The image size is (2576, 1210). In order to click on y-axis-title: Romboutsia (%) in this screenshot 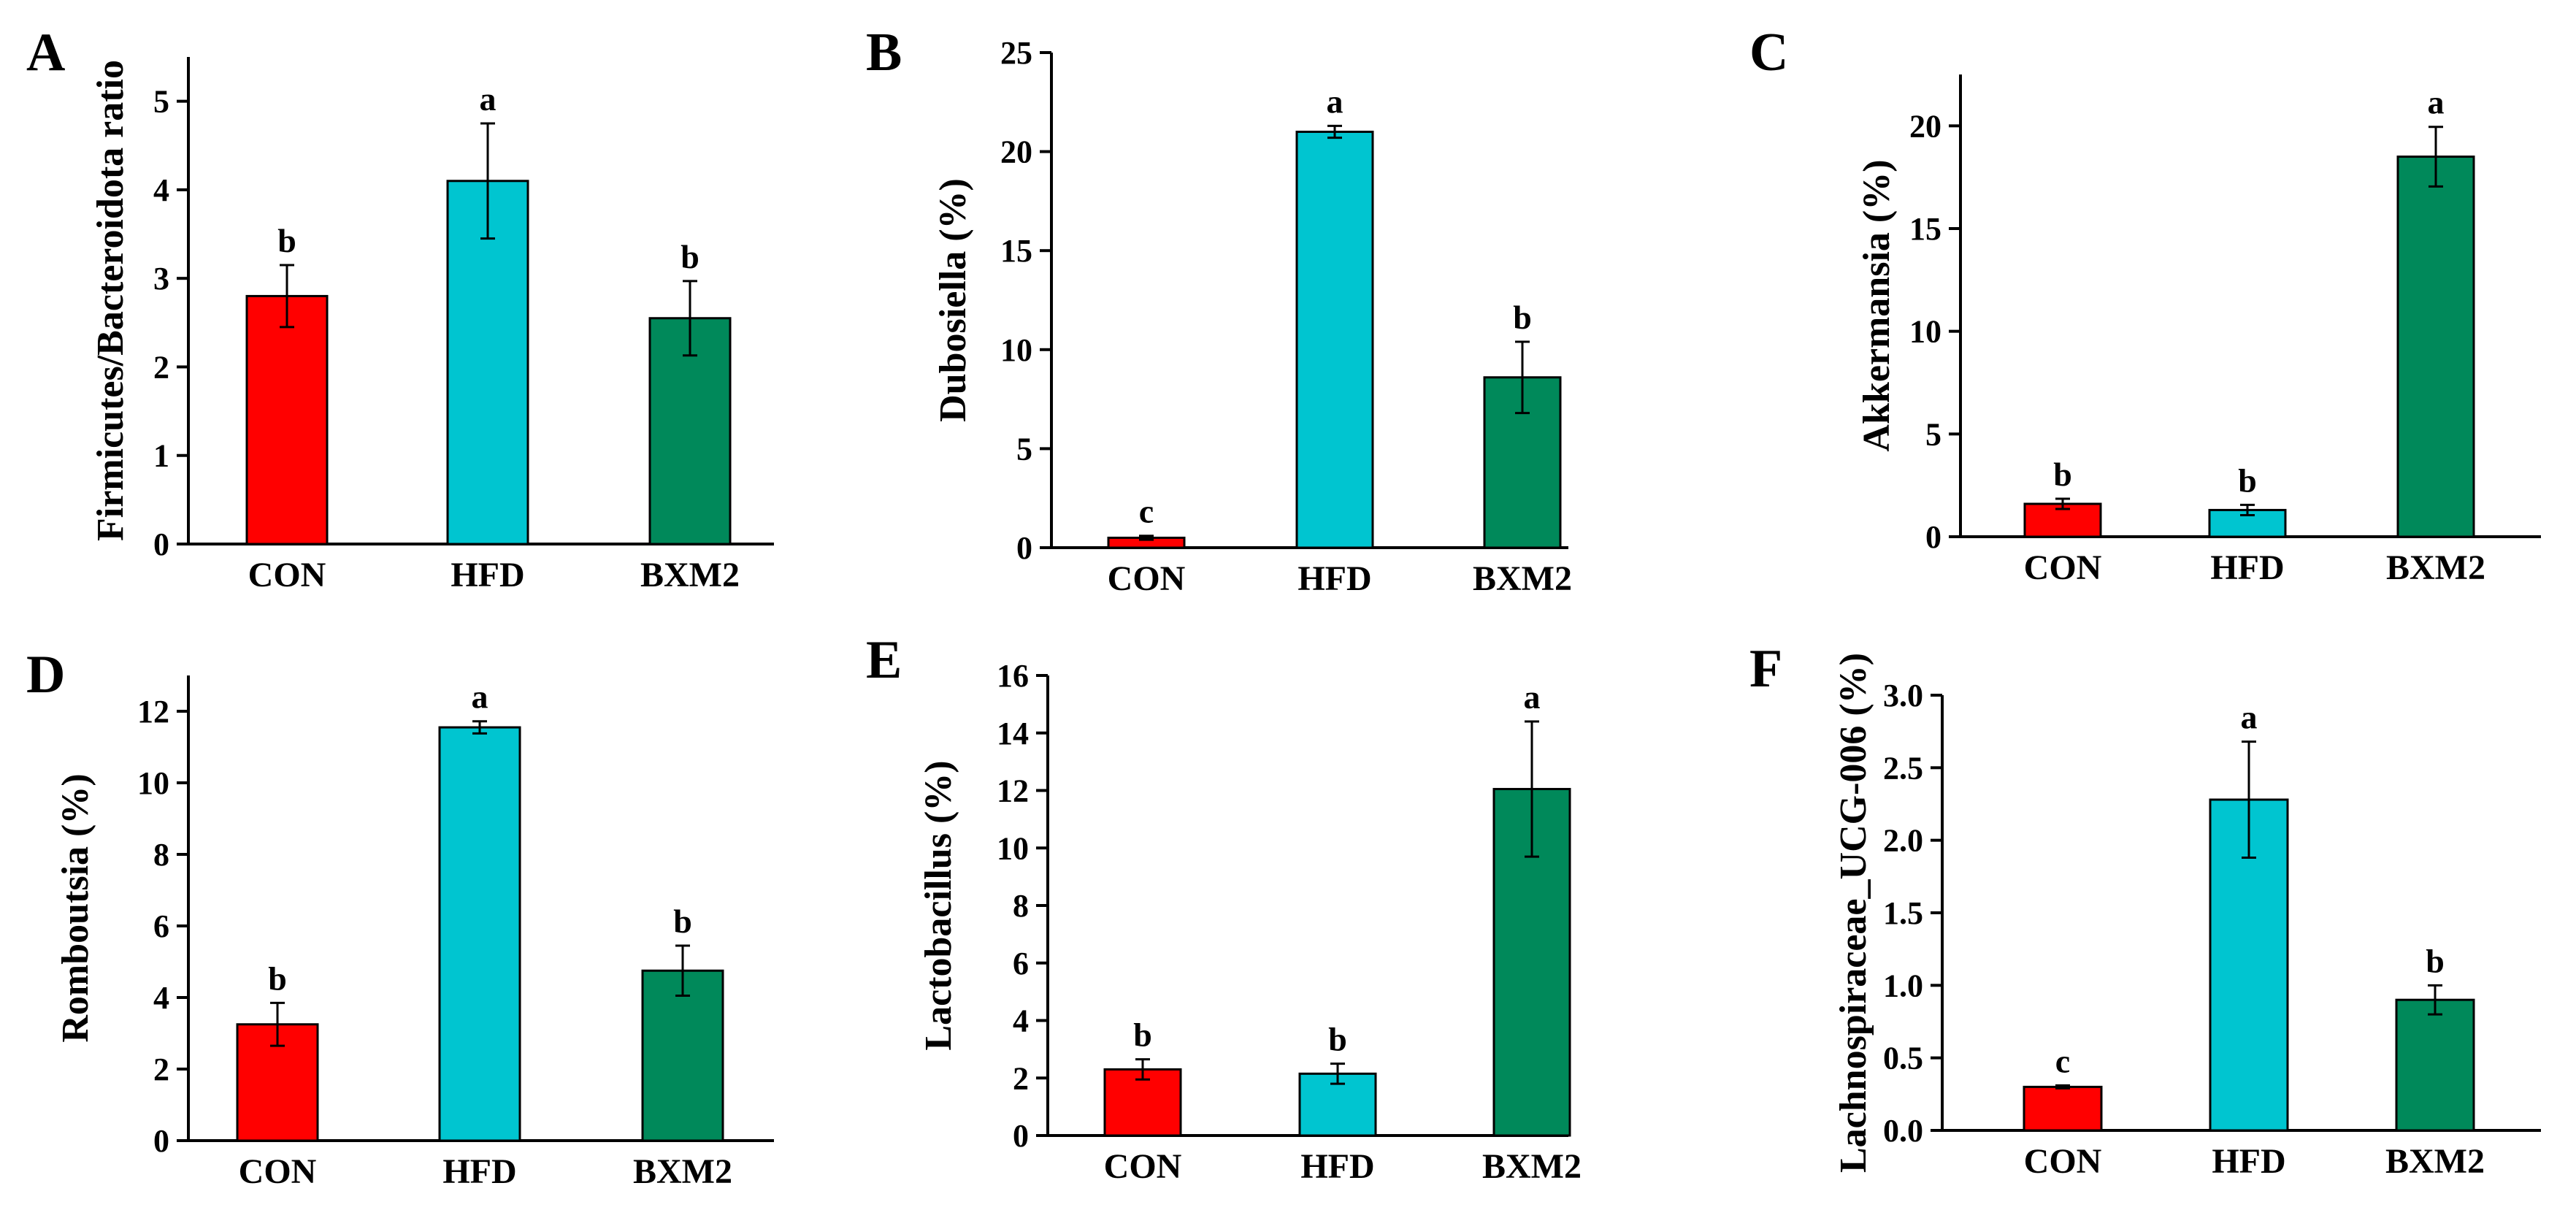, I will do `click(75, 908)`.